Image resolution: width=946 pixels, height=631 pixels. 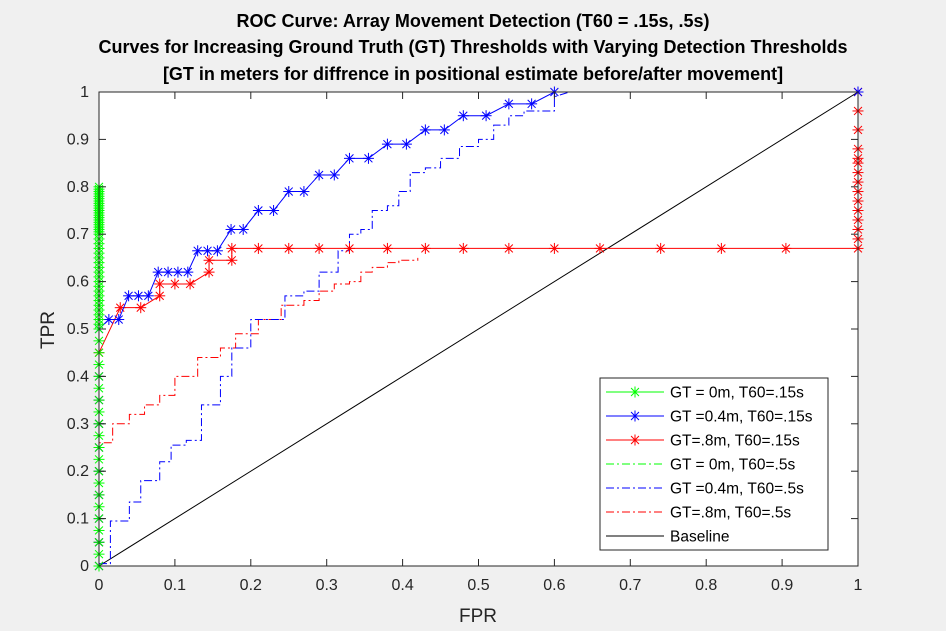 What do you see at coordinates (478, 616) in the screenshot?
I see `x-axis-label: FPR` at bounding box center [478, 616].